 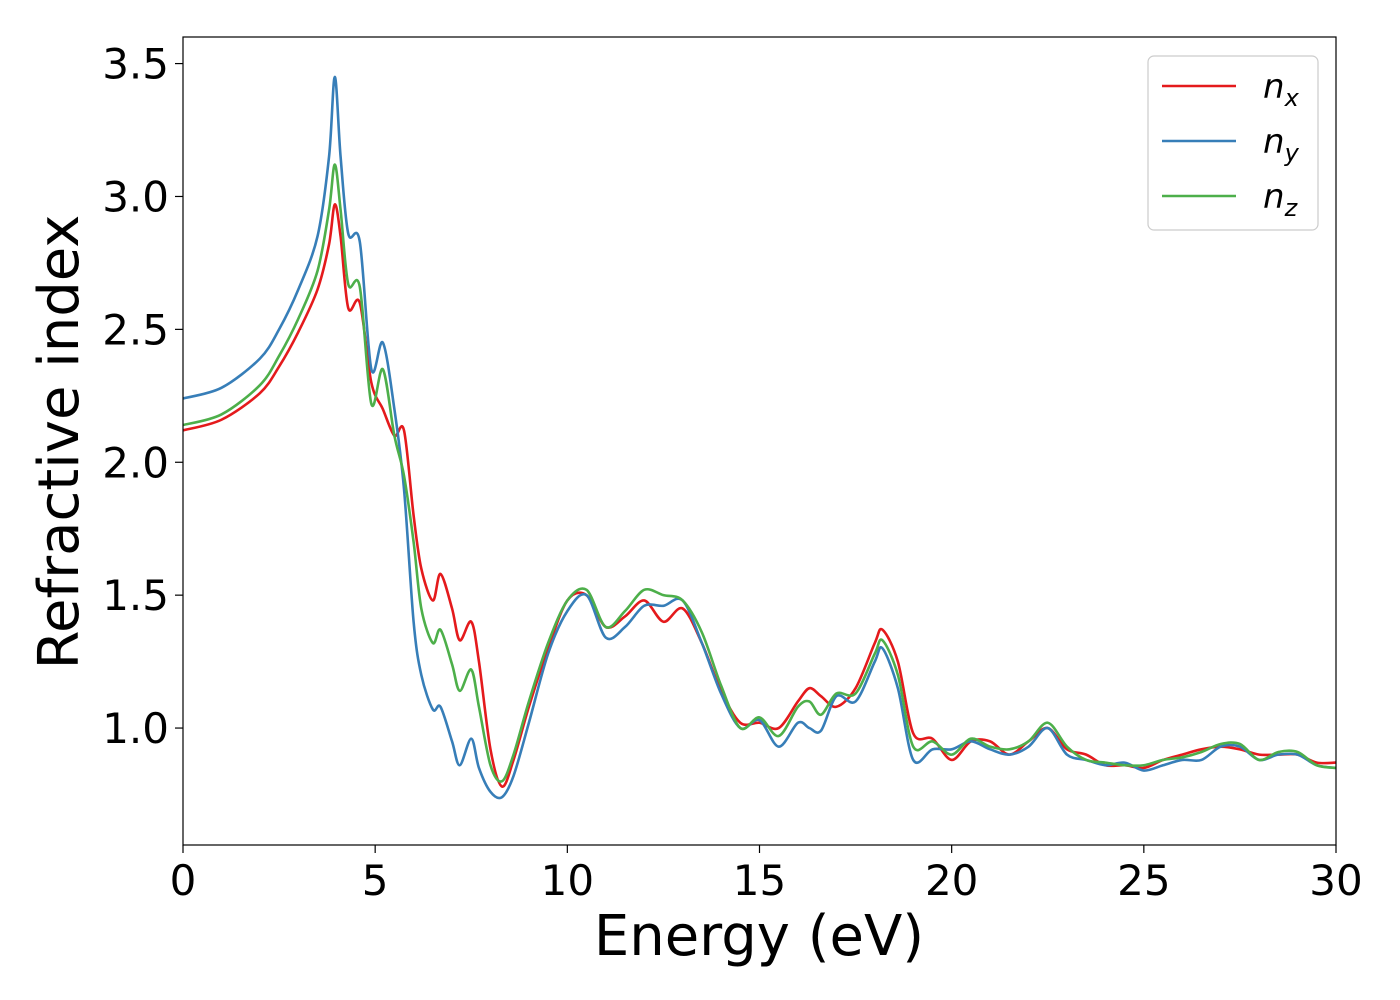 What do you see at coordinates (1281, 199) in the screenshot?
I see `legend-label-nz: nz` at bounding box center [1281, 199].